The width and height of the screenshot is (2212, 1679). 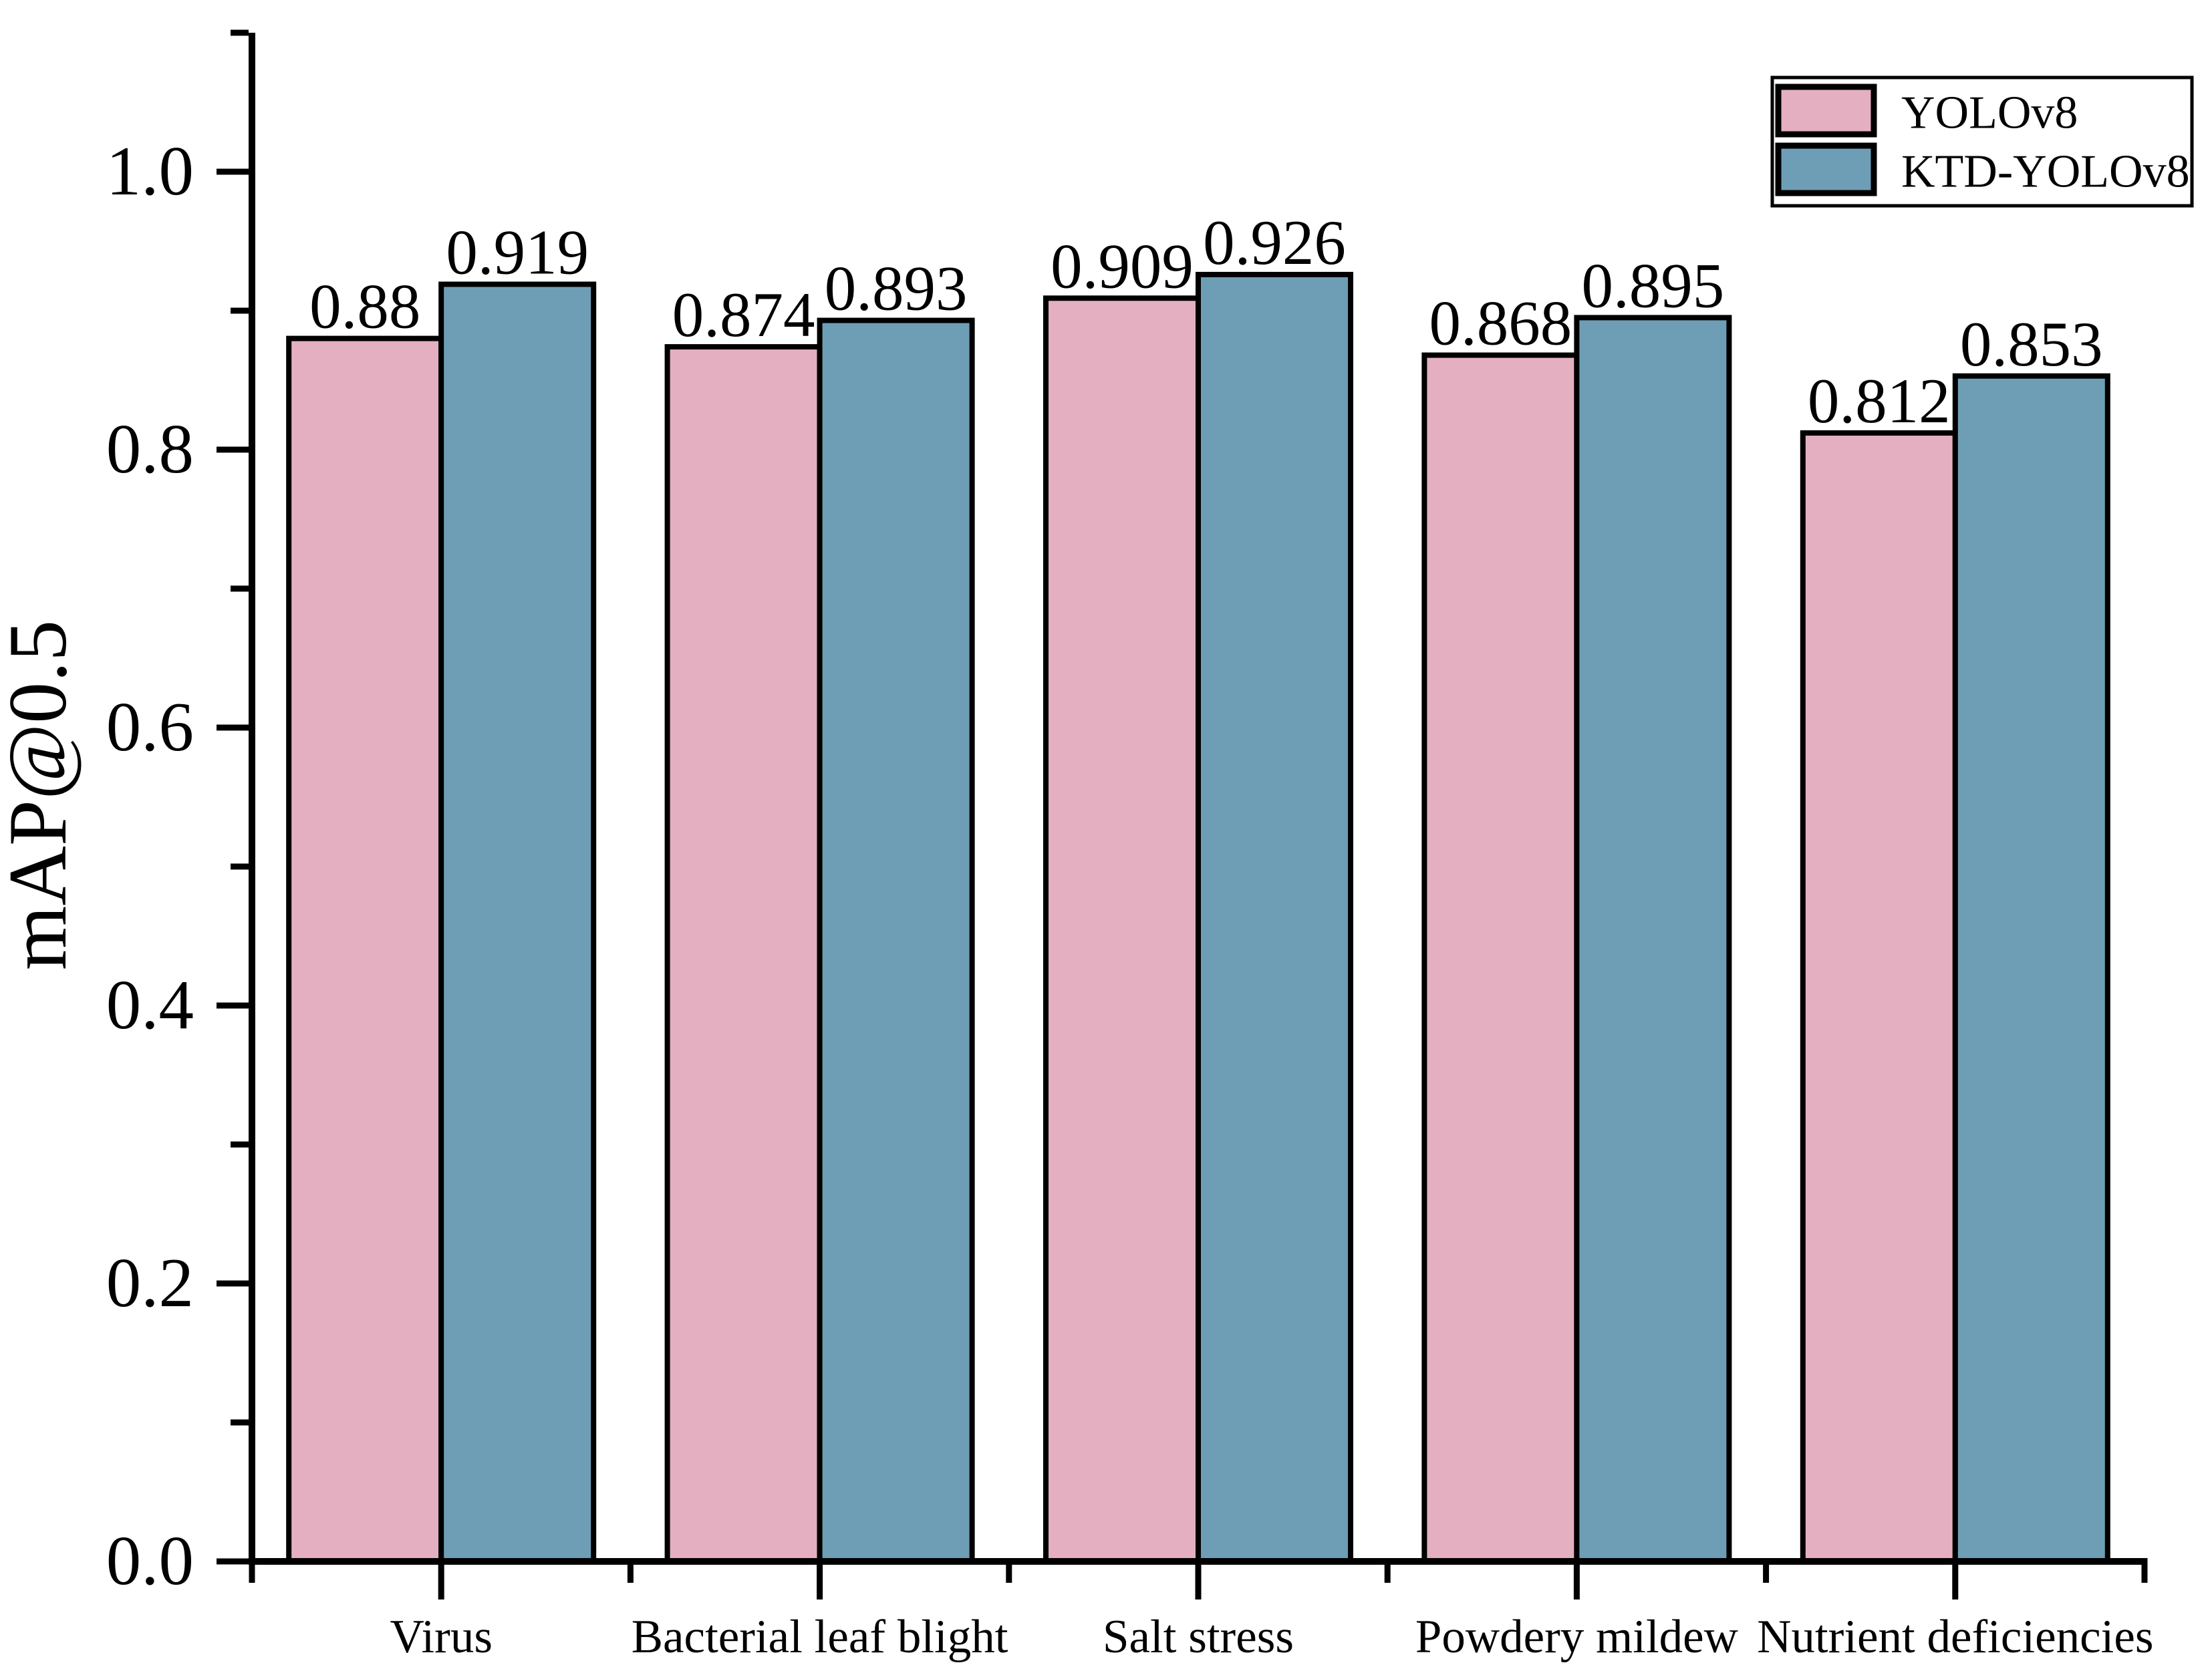 What do you see at coordinates (150, 1560) in the screenshot?
I see `y-tick-label: 0.0` at bounding box center [150, 1560].